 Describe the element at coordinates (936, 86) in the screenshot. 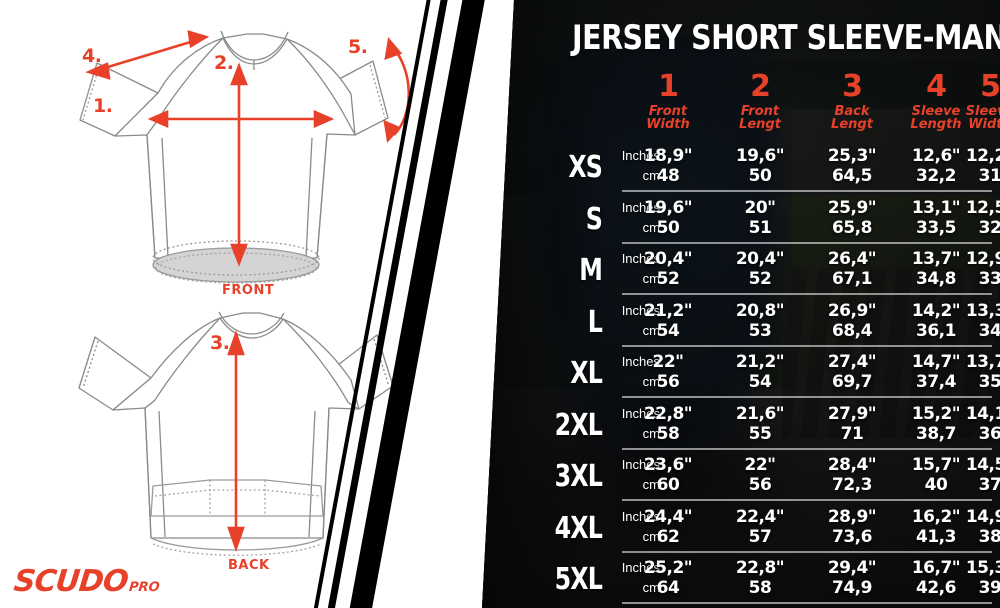

I see `column-number-4: 4` at that location.